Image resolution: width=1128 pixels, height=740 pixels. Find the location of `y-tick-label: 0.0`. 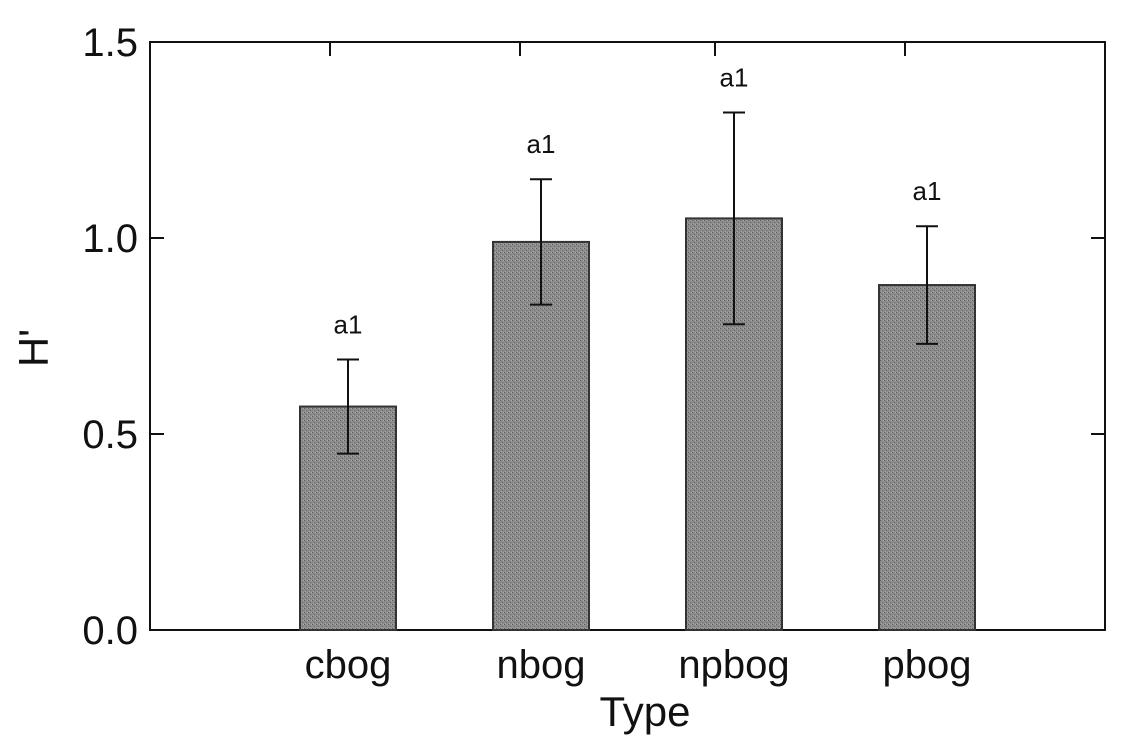

y-tick-label: 0.0 is located at coordinates (110, 631).